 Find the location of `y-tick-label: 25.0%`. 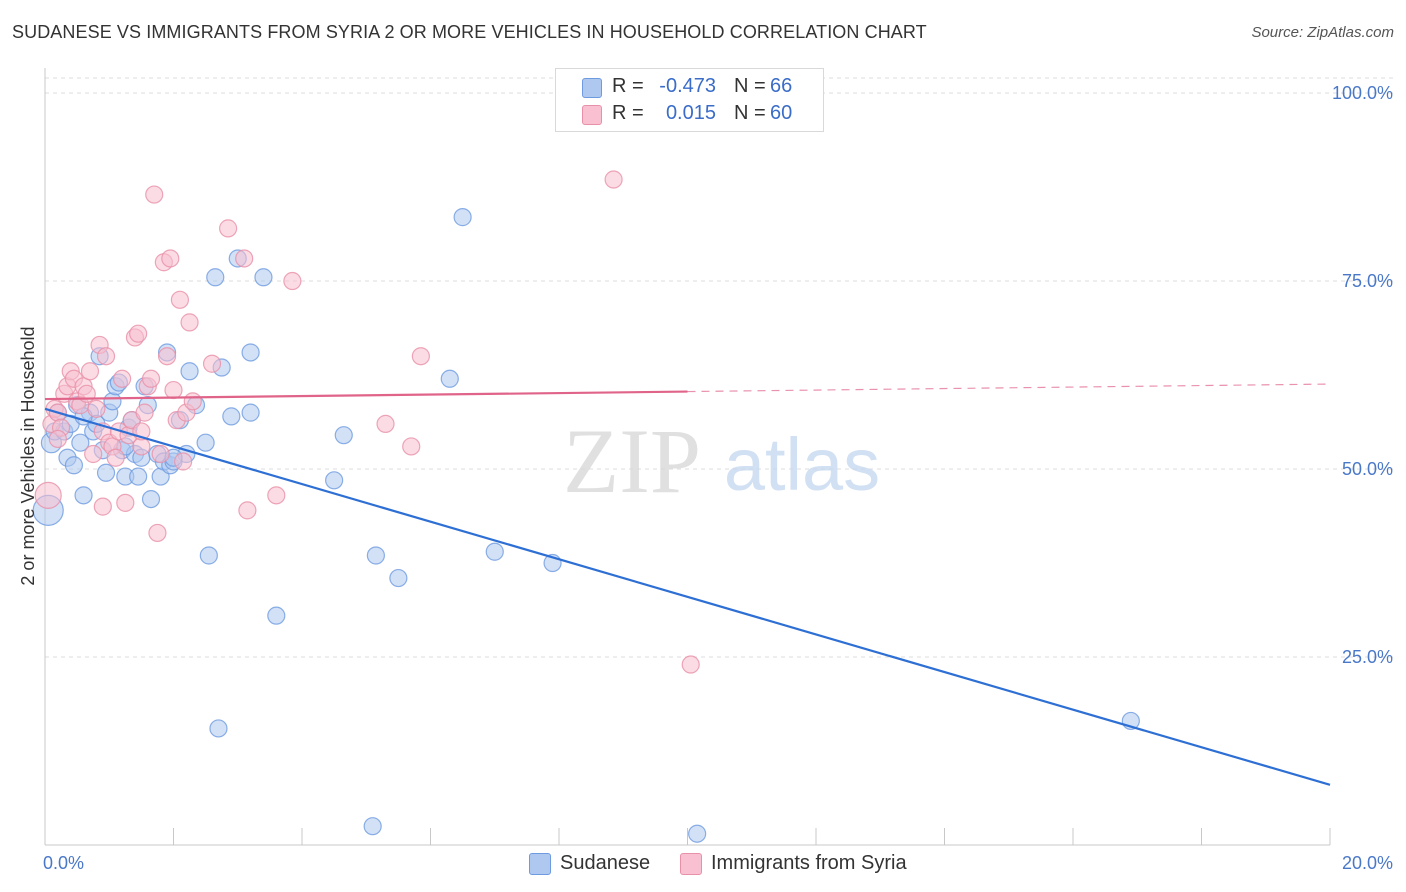

y-tick-label: 25.0% is located at coordinates (1367, 657).